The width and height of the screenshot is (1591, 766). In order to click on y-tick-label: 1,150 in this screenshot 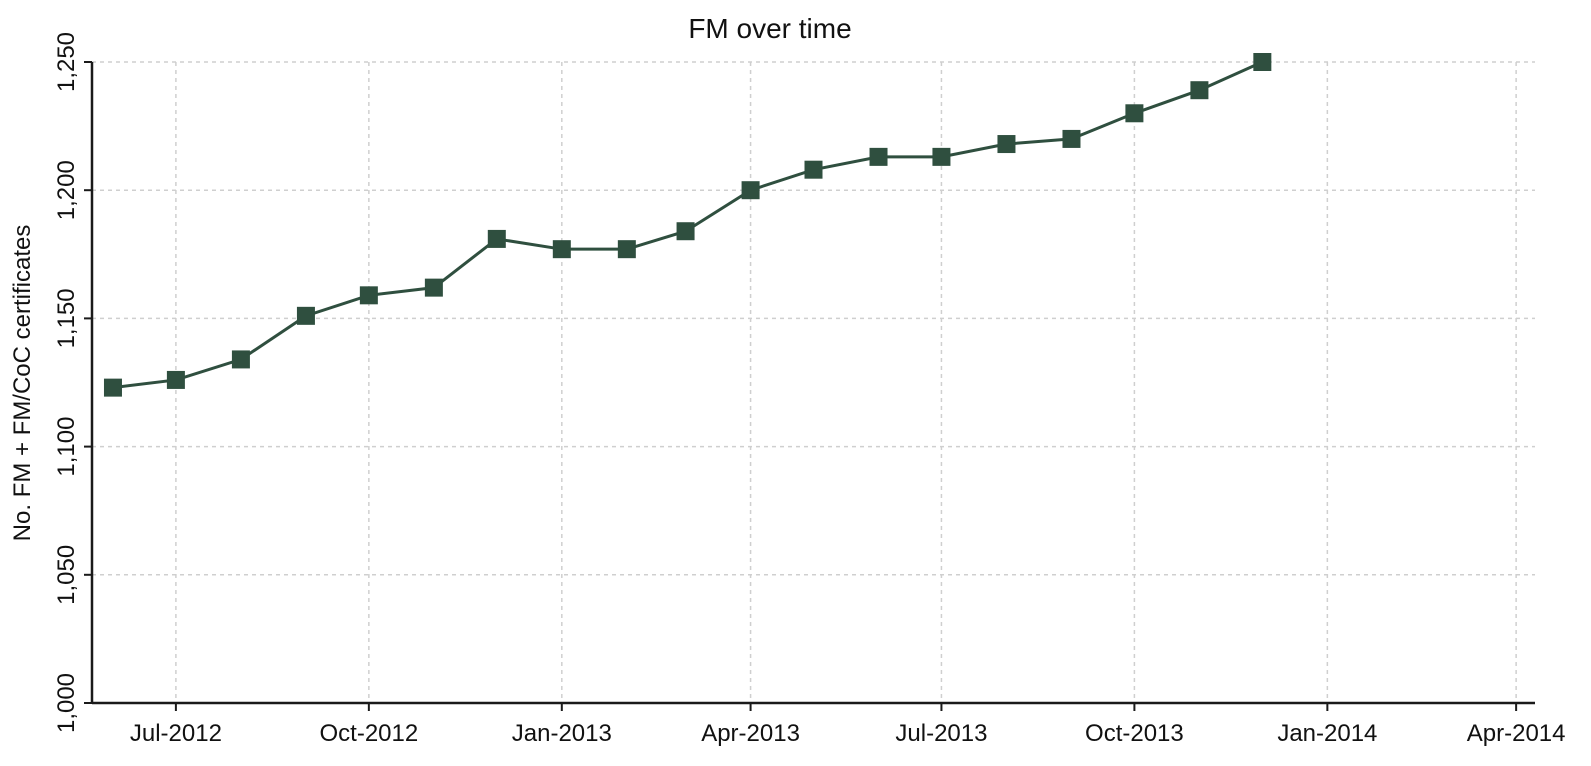, I will do `click(66, 318)`.